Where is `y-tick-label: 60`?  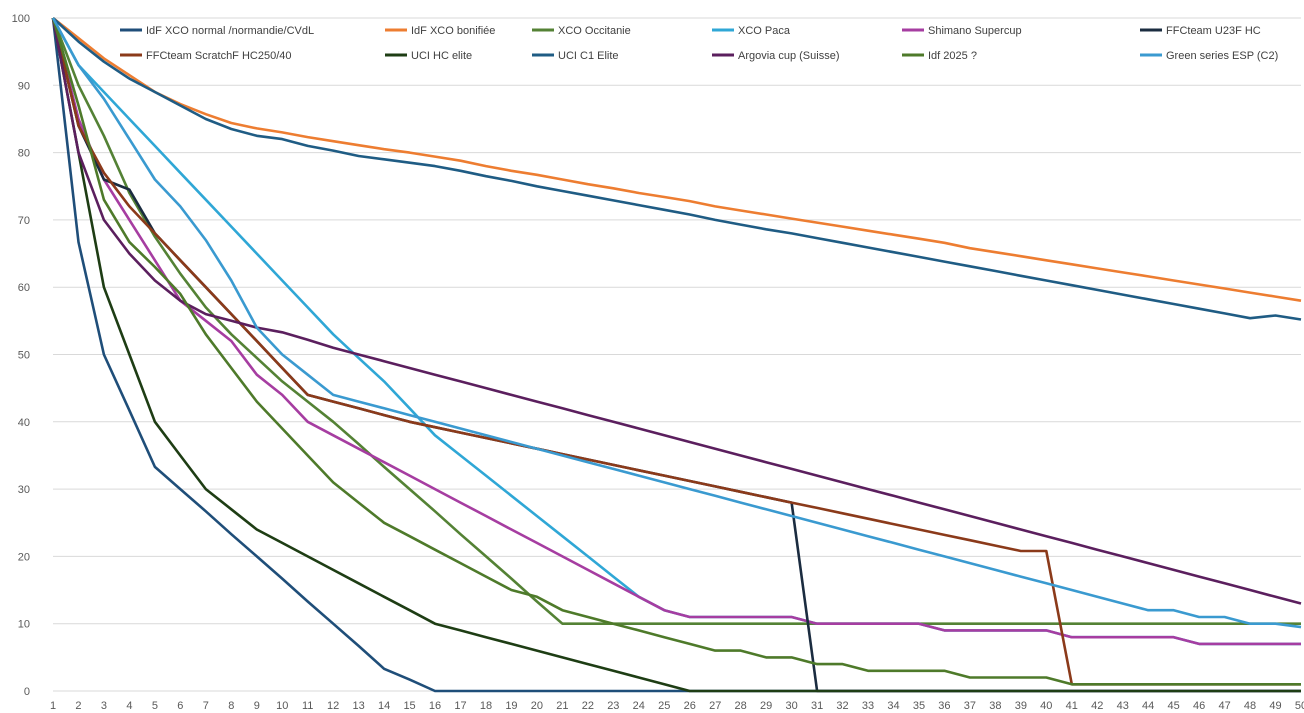 y-tick-label: 60 is located at coordinates (24, 288).